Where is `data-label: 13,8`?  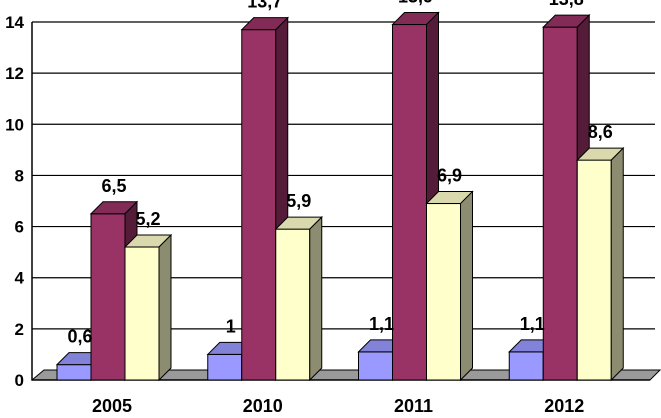 data-label: 13,8 is located at coordinates (566, 4).